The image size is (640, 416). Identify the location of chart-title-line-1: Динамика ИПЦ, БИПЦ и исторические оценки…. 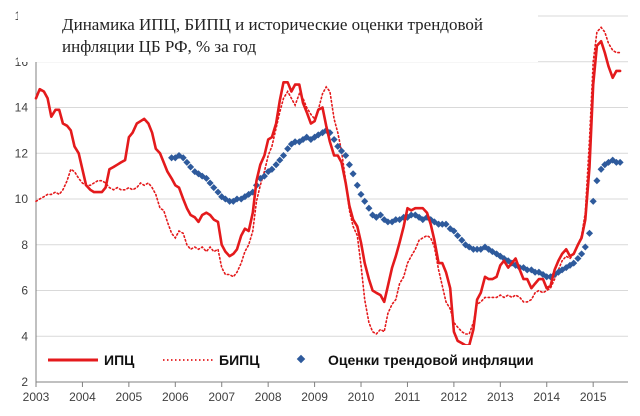
(272, 24).